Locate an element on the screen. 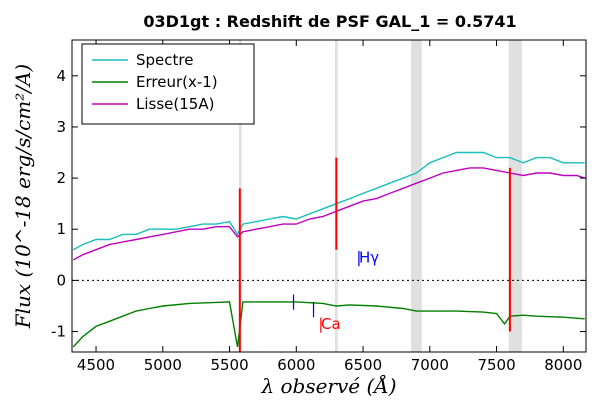 The image size is (600, 400). legend-box is located at coordinates (168, 84).